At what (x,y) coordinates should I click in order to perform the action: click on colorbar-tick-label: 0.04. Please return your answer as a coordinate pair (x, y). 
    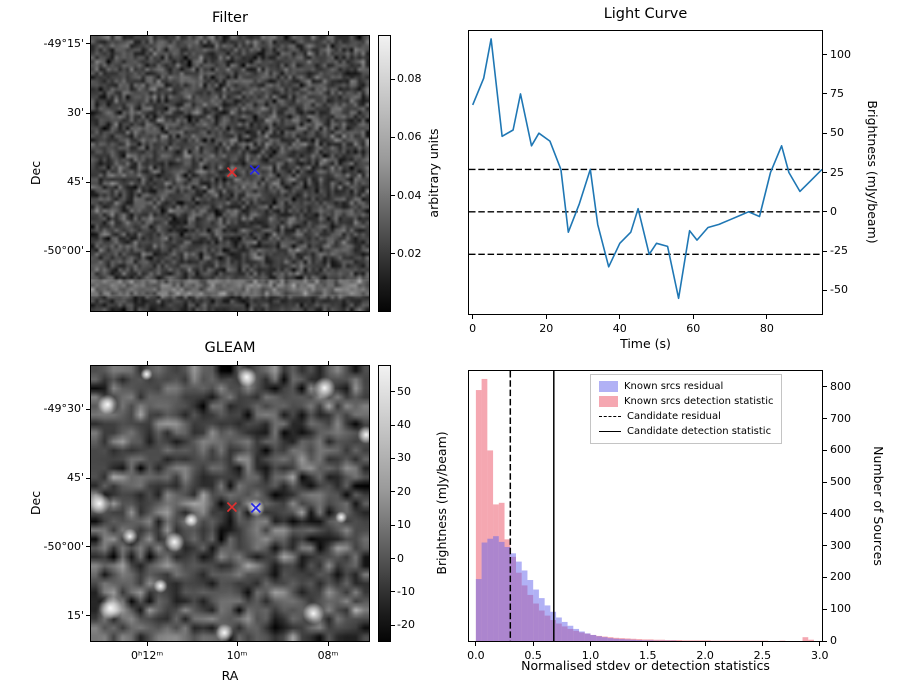
    Looking at the image, I should click on (409, 195).